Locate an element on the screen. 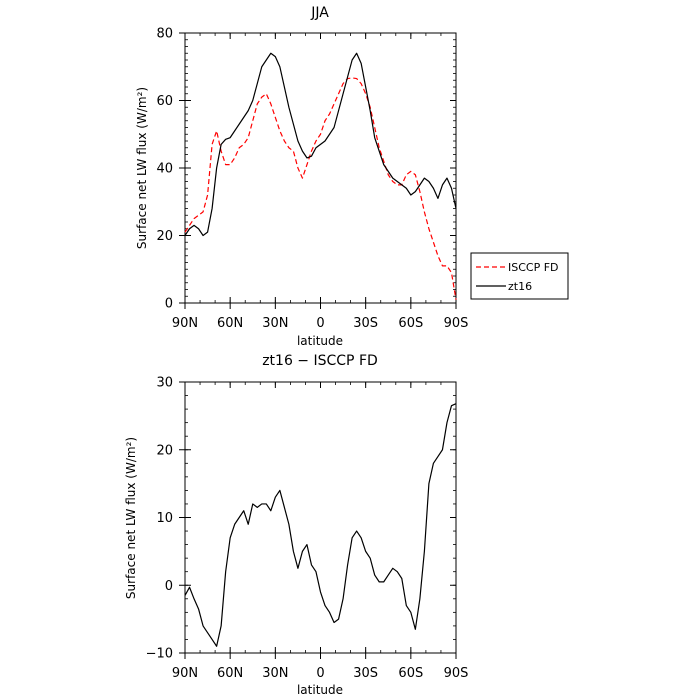 This screenshot has height=700, width=700. top-y-tick-label: 60 is located at coordinates (164, 101).